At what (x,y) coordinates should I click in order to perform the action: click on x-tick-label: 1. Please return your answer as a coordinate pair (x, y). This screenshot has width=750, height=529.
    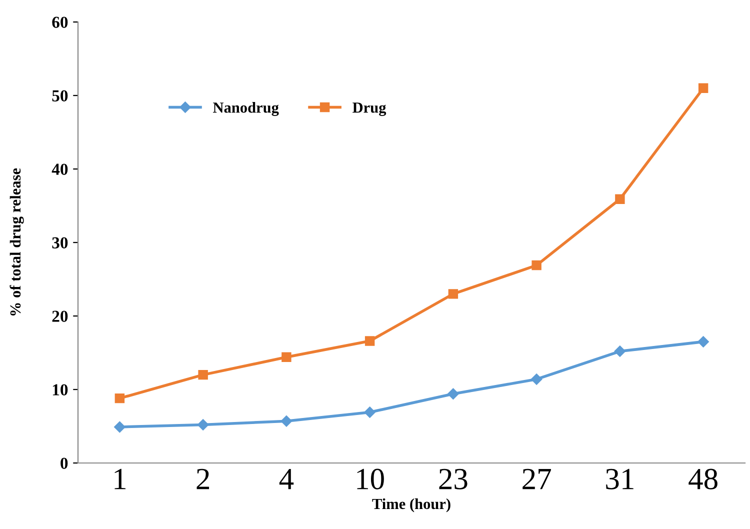
    Looking at the image, I should click on (120, 479).